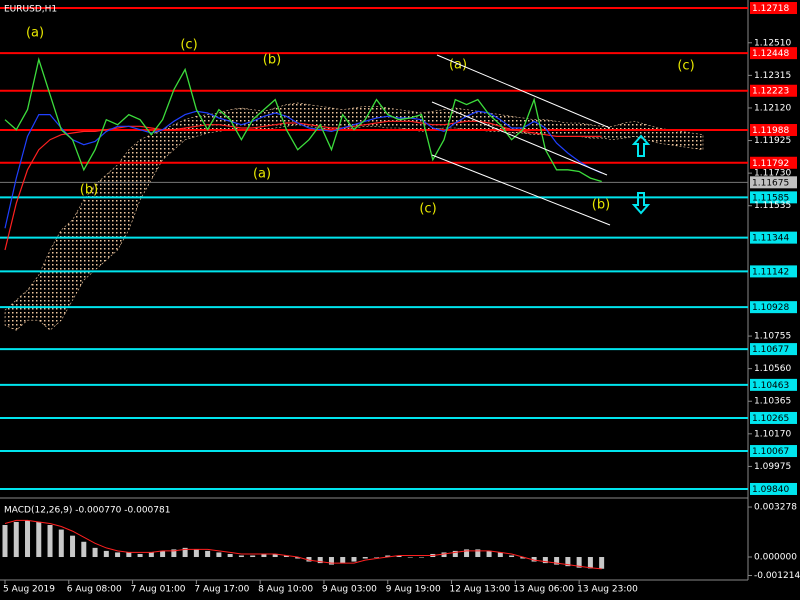 Image resolution: width=800 pixels, height=600 pixels. Describe the element at coordinates (772, 76) in the screenshot. I see `y-tick-label: 1.12315` at that location.